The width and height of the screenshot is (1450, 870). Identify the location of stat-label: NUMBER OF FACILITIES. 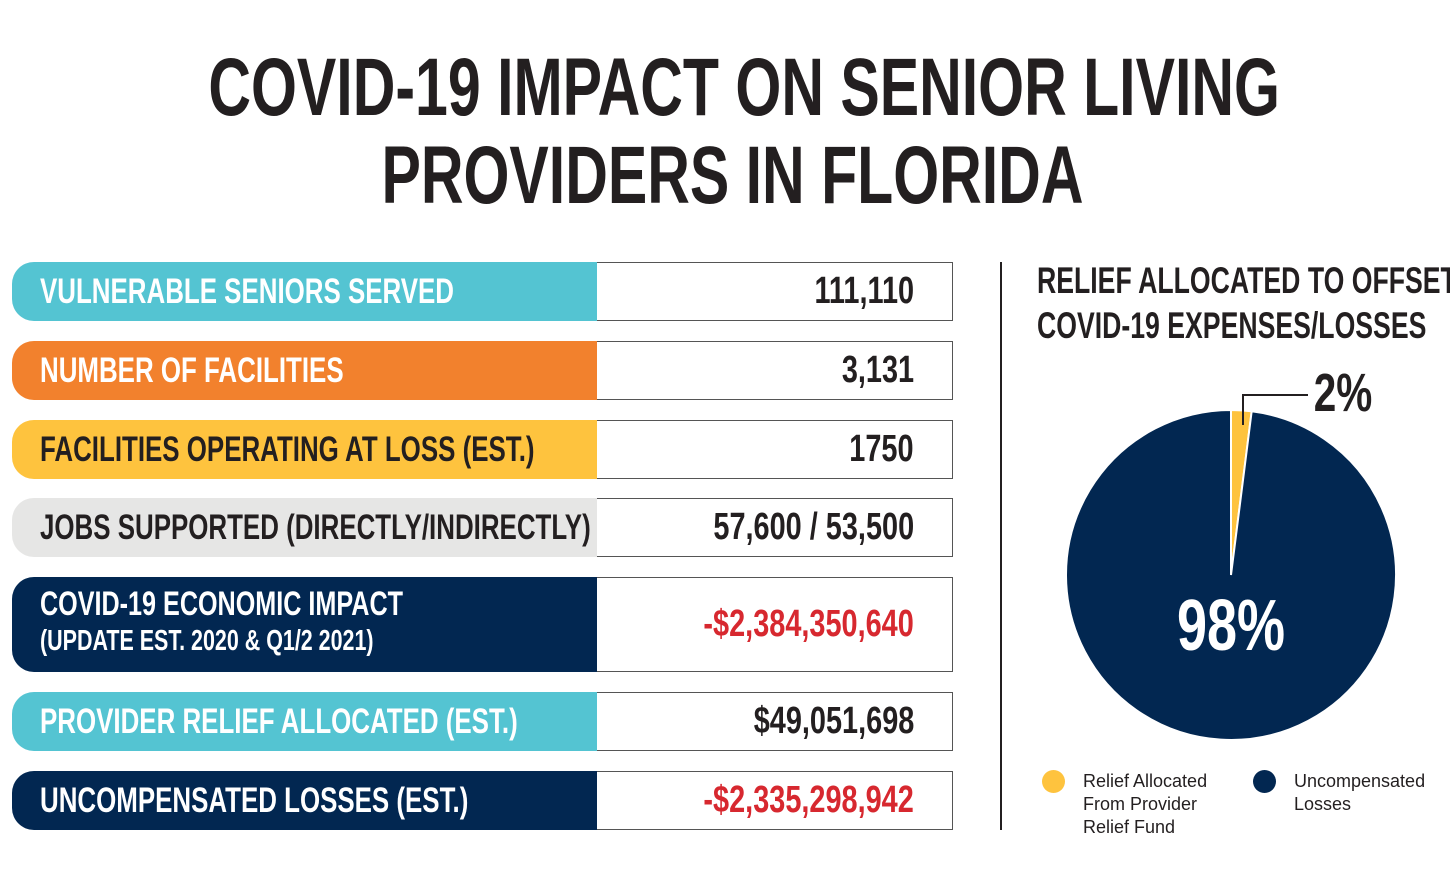
(192, 370).